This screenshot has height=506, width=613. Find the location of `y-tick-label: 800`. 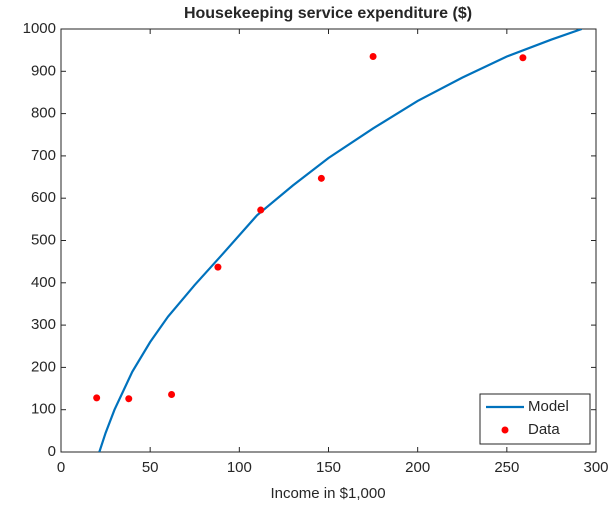

y-tick-label: 800 is located at coordinates (43, 113).